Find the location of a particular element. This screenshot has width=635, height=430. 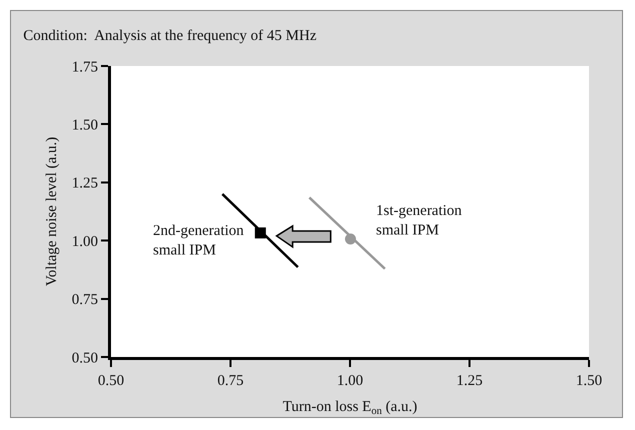

y-tick-label: 1.50 is located at coordinates (85, 125).